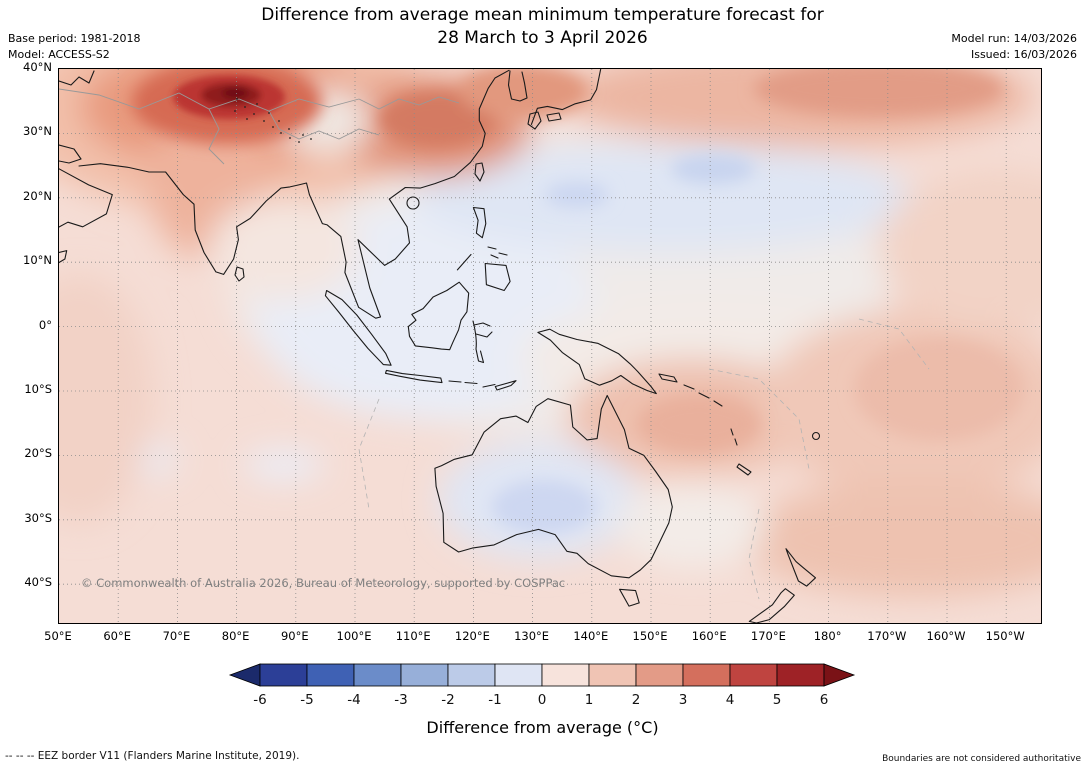 This screenshot has height=770, width=1085. I want to click on x-tick-label: 130°E, so click(532, 636).